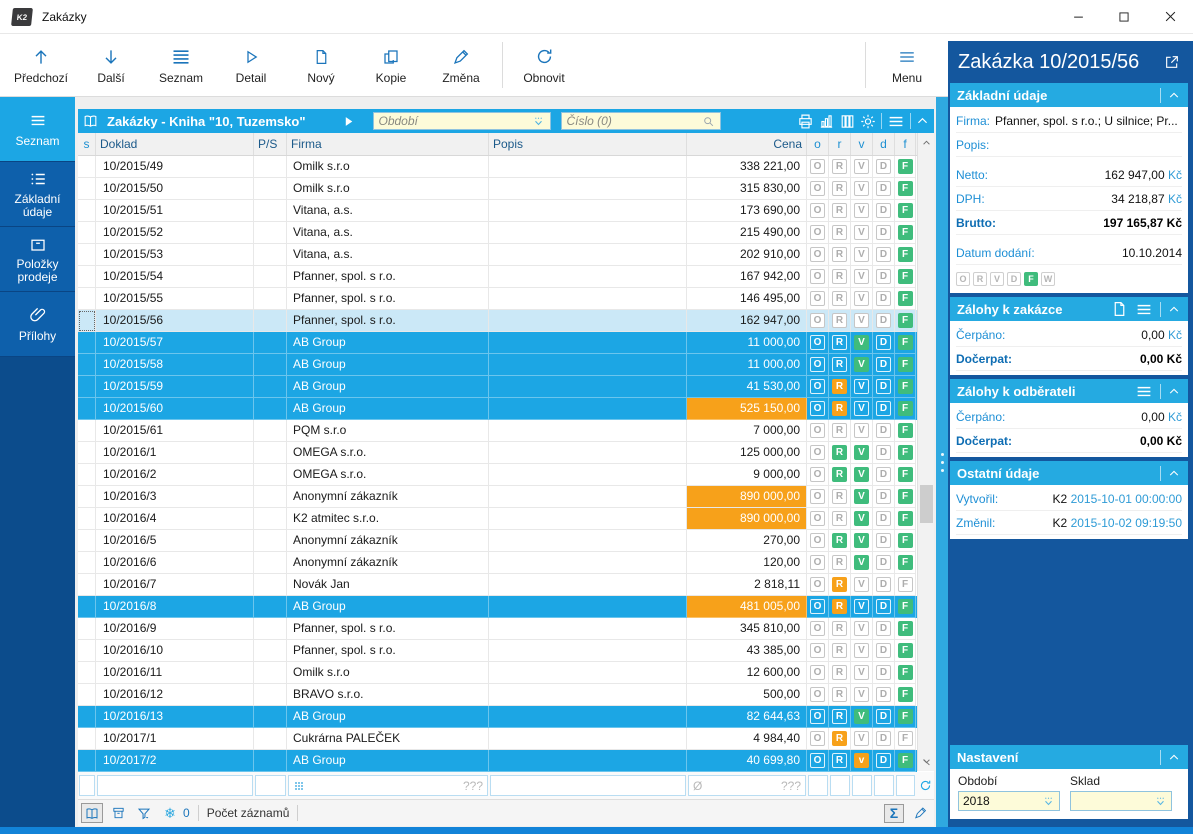 The width and height of the screenshot is (1193, 834). Describe the element at coordinates (926, 504) in the screenshot. I see `scrollbar-thumb` at that location.